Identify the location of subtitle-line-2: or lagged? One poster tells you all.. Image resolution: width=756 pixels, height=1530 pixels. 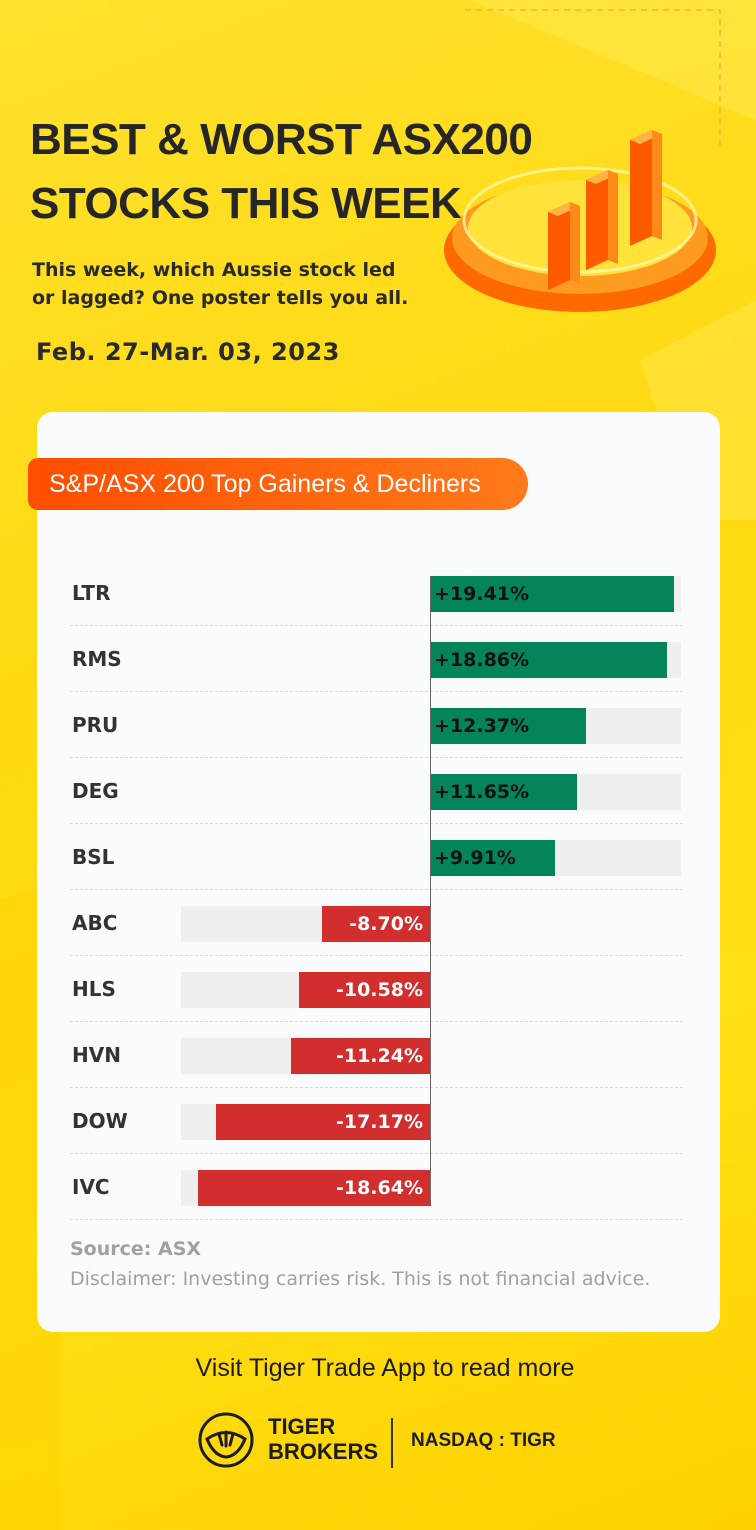
(220, 298).